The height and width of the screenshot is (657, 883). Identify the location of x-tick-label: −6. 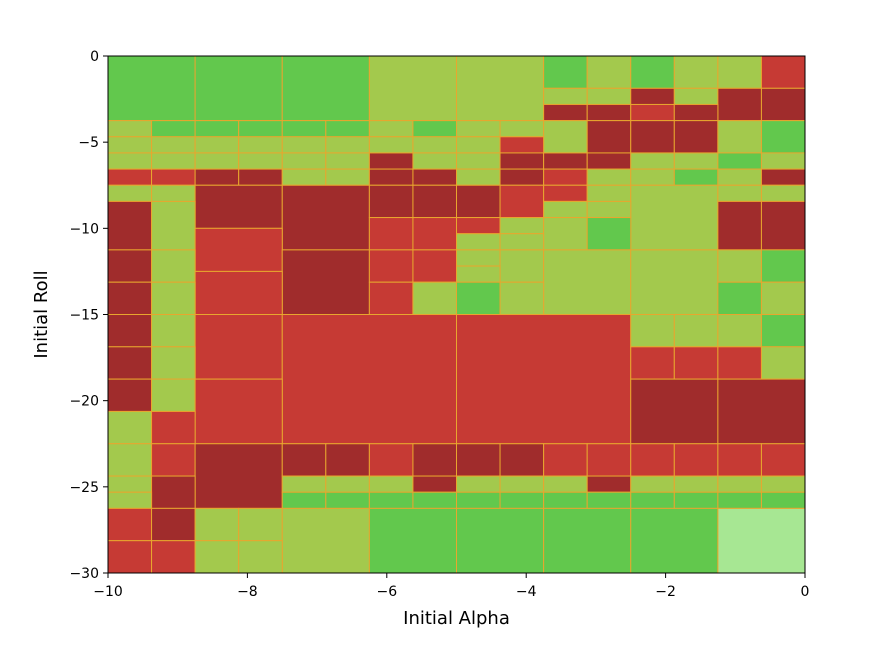
(386, 592).